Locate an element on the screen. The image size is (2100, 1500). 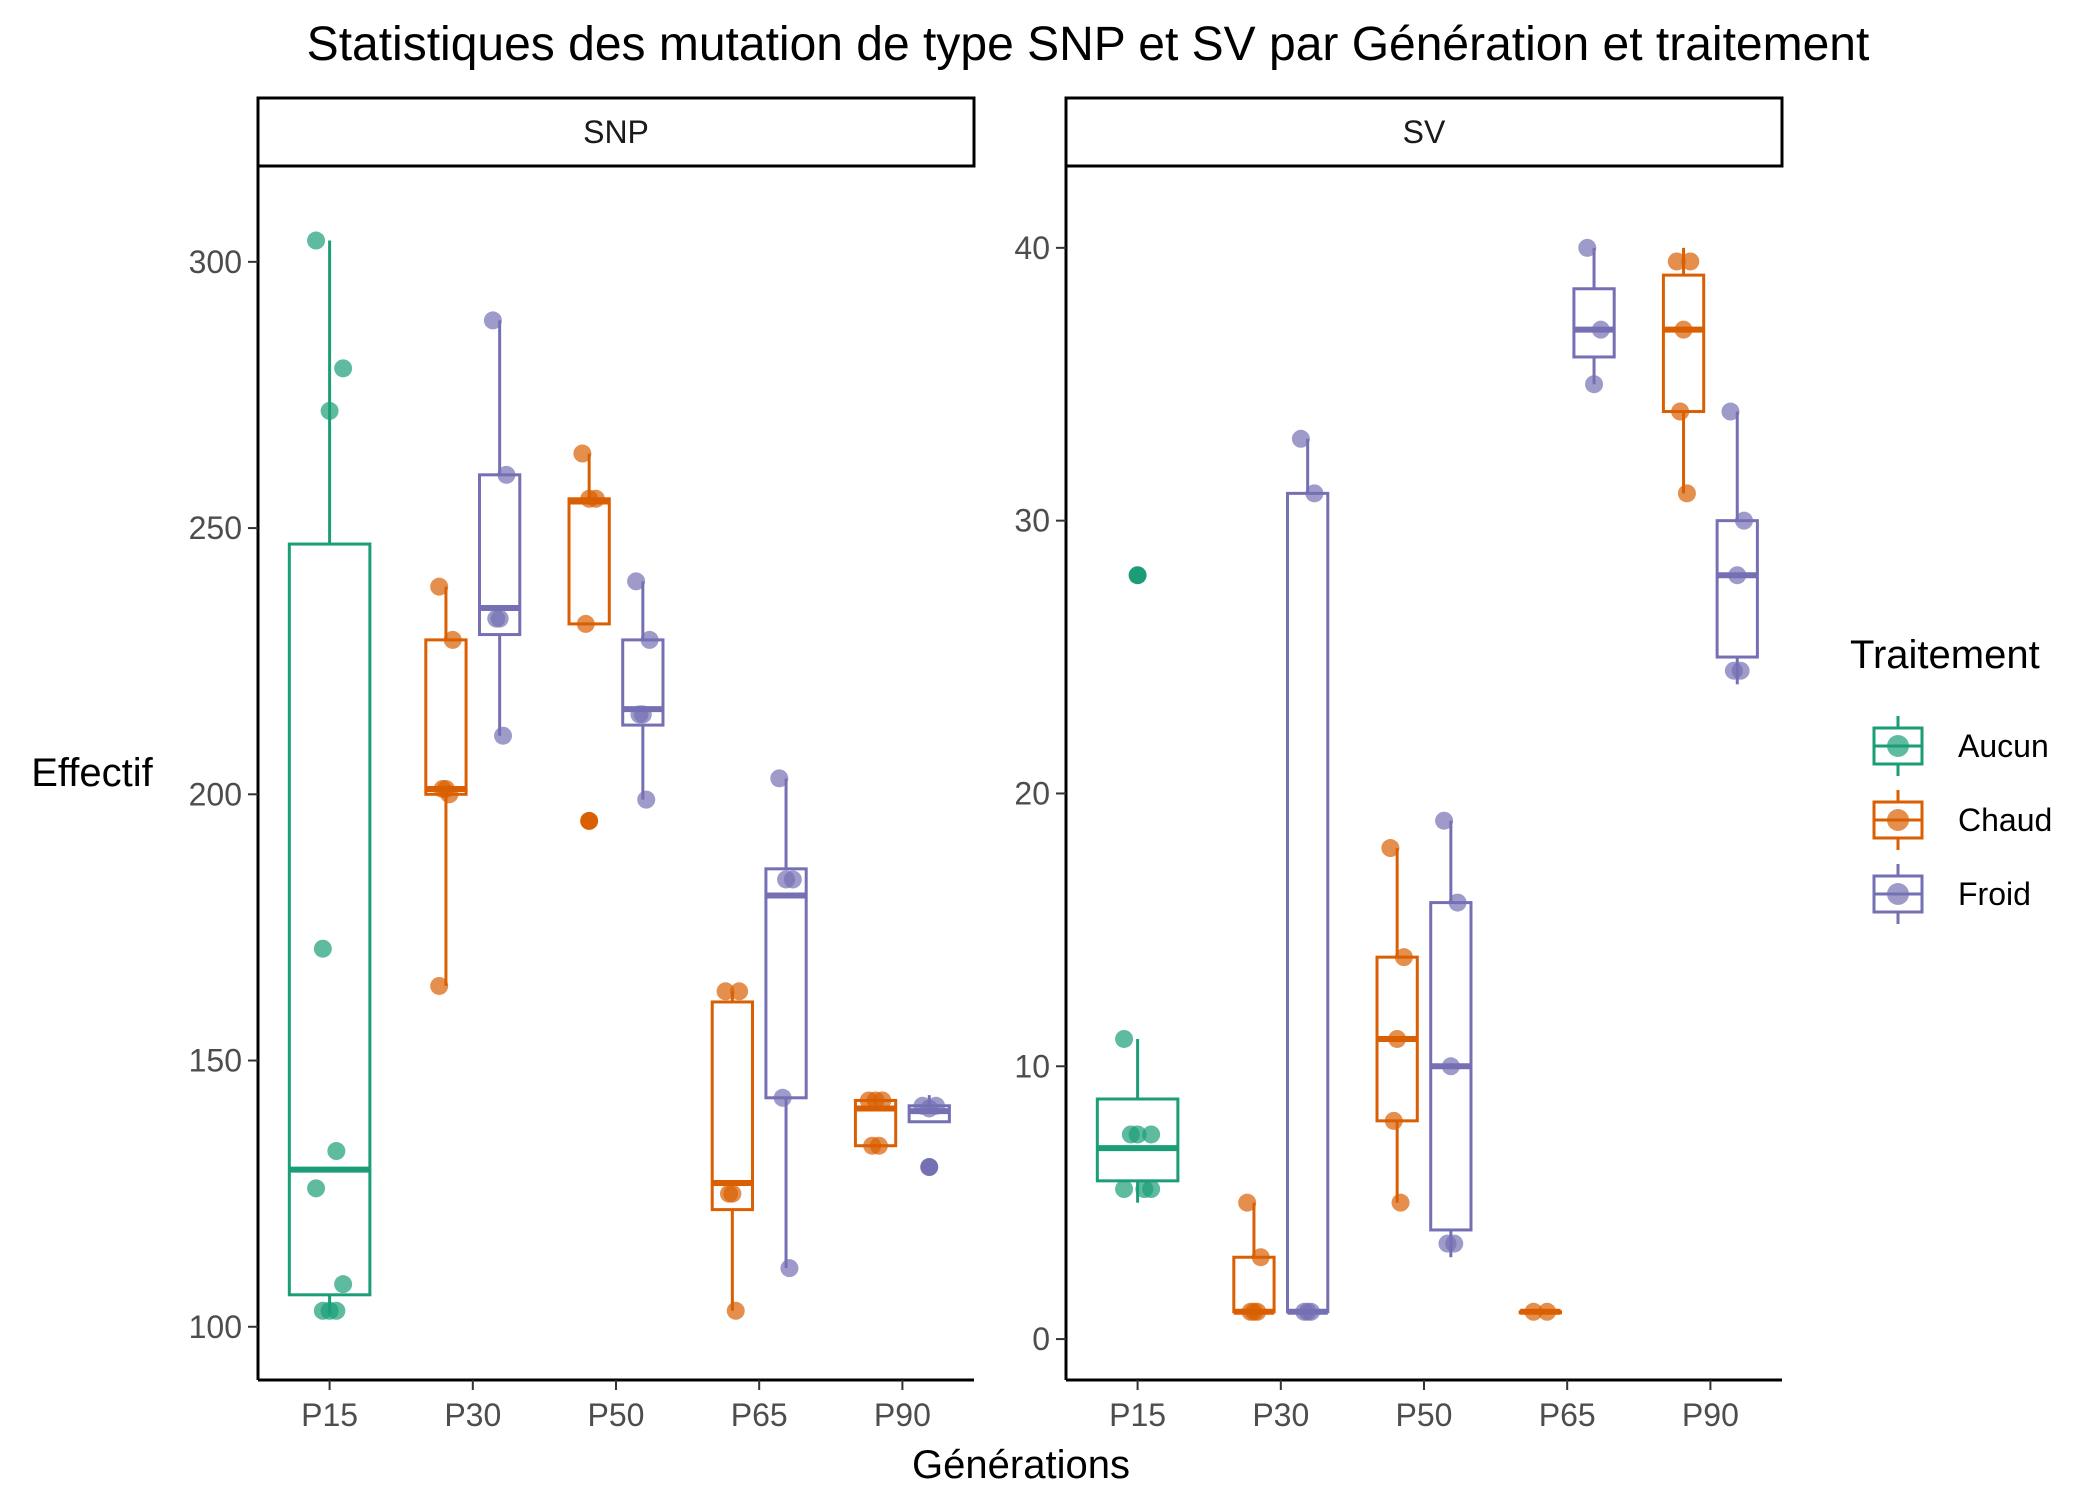
legend-key-point is located at coordinates (1898, 820).